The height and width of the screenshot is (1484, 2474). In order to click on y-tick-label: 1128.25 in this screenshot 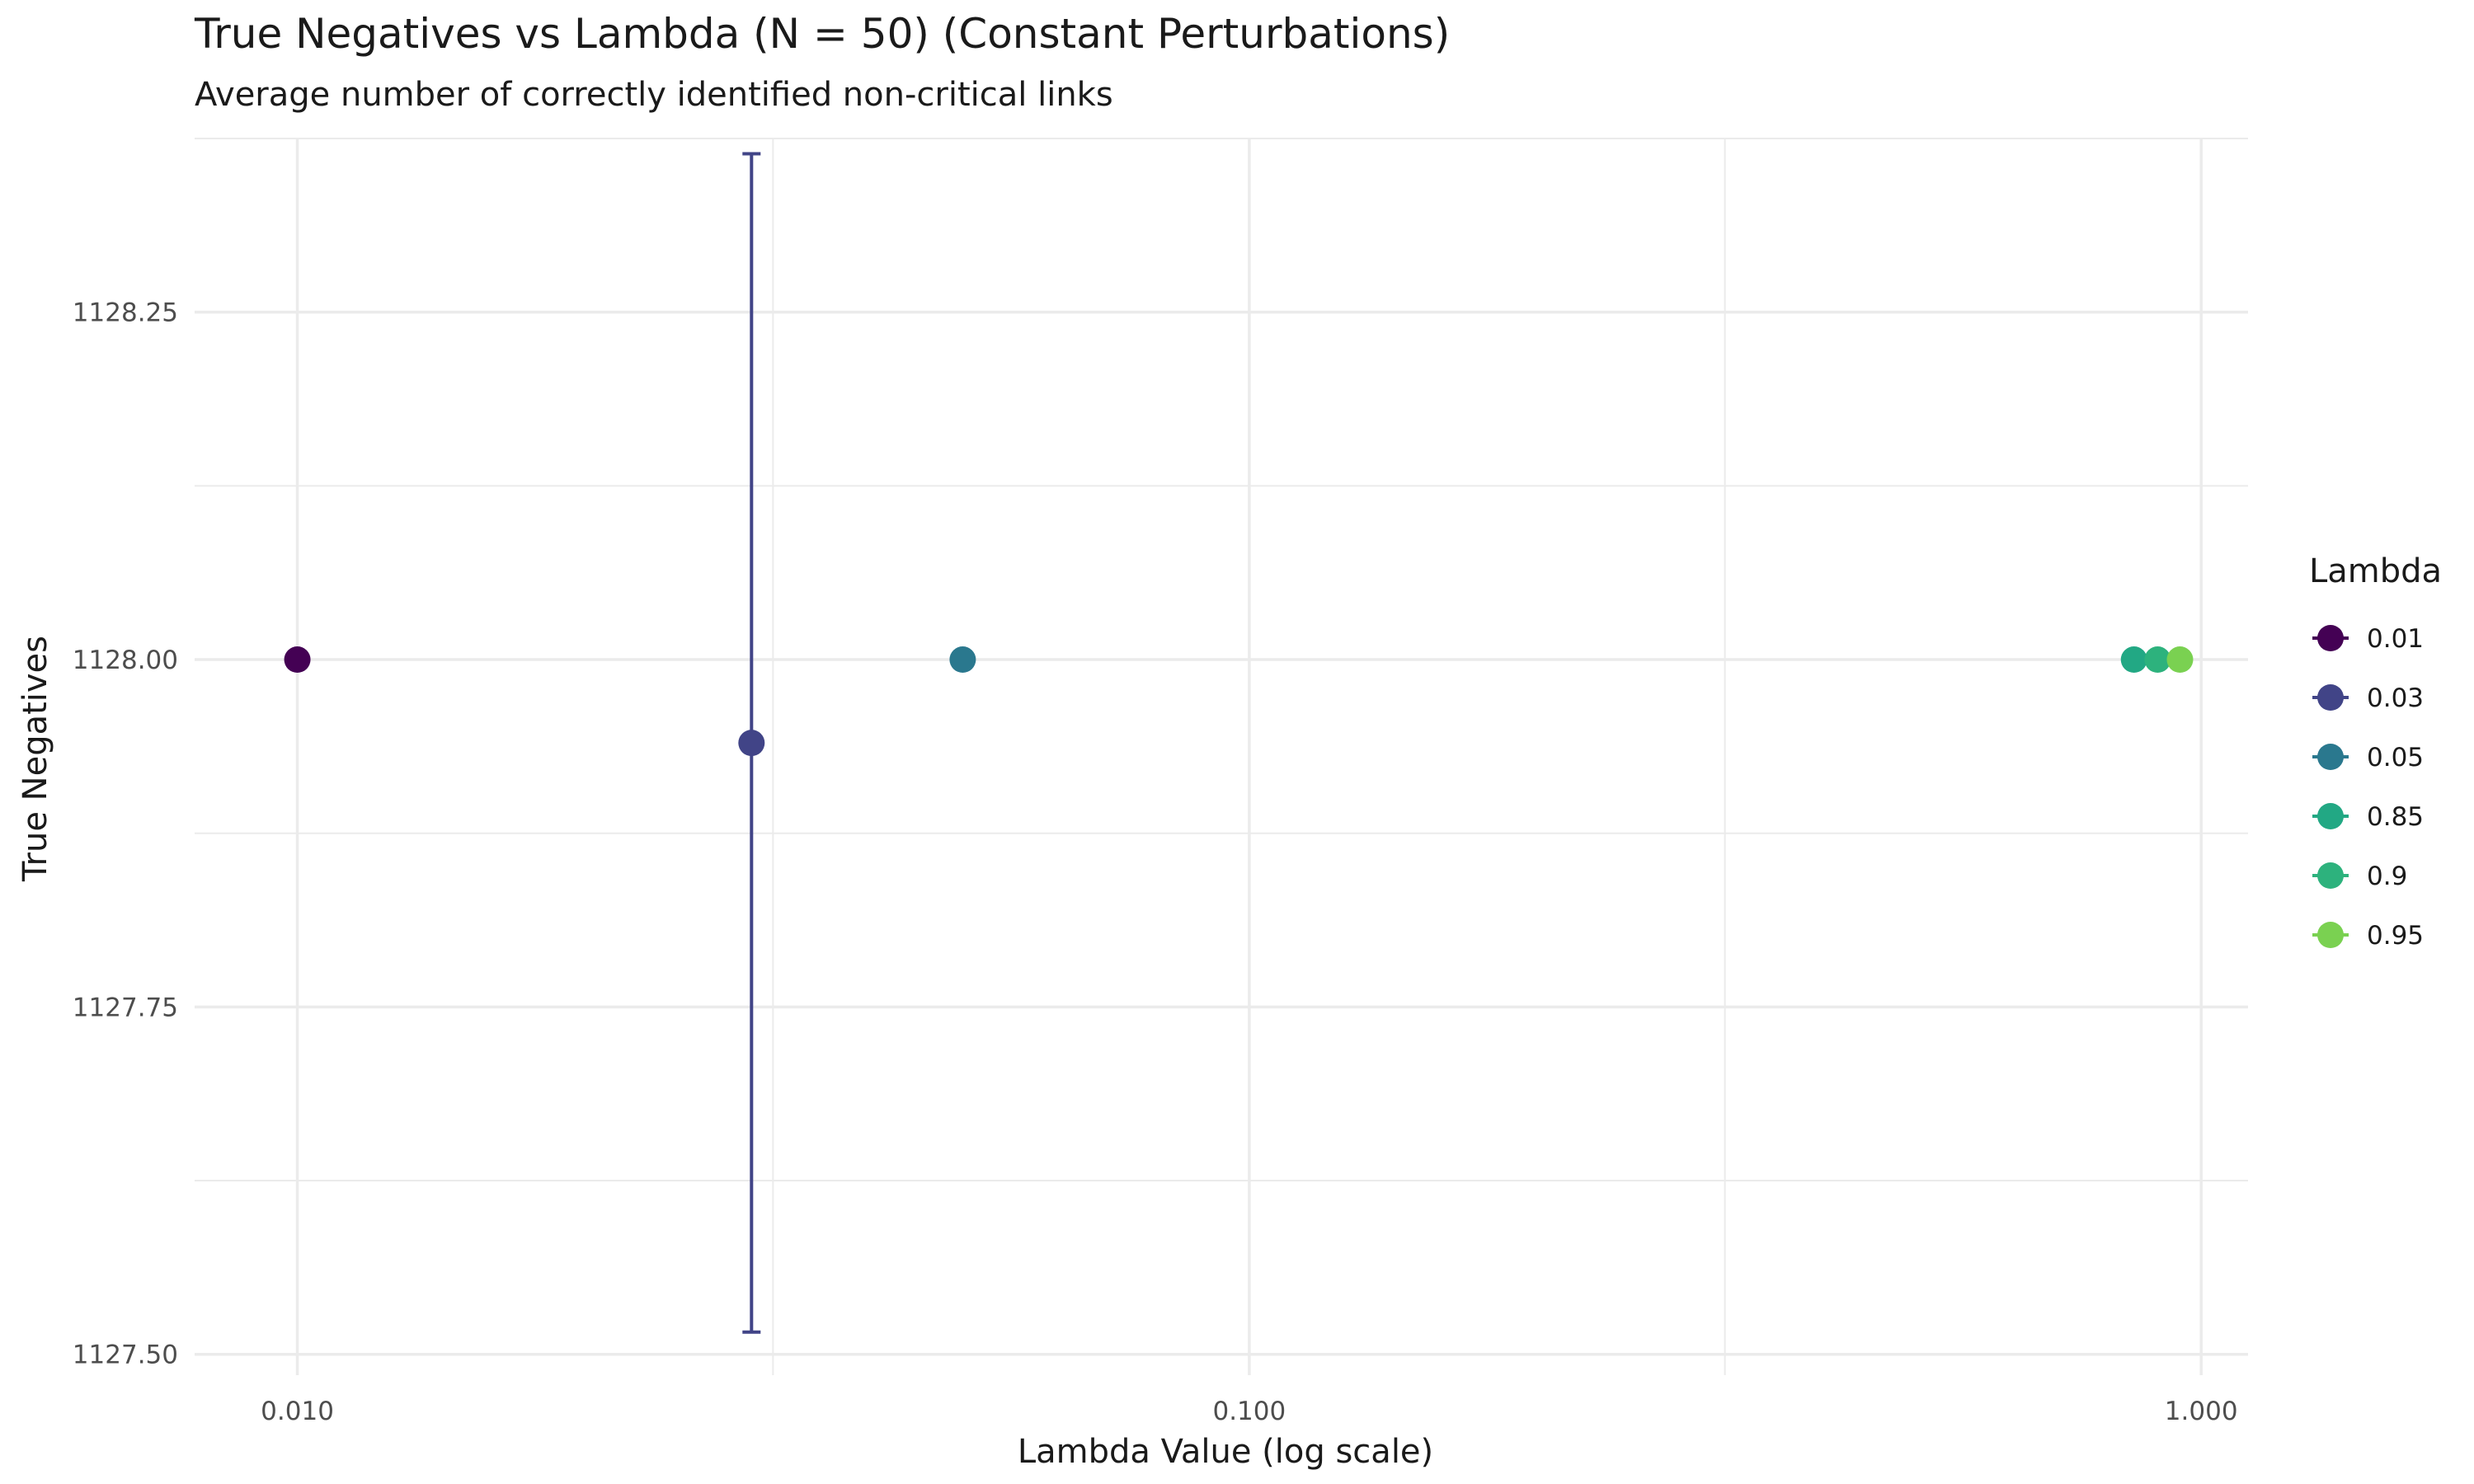, I will do `click(125, 313)`.